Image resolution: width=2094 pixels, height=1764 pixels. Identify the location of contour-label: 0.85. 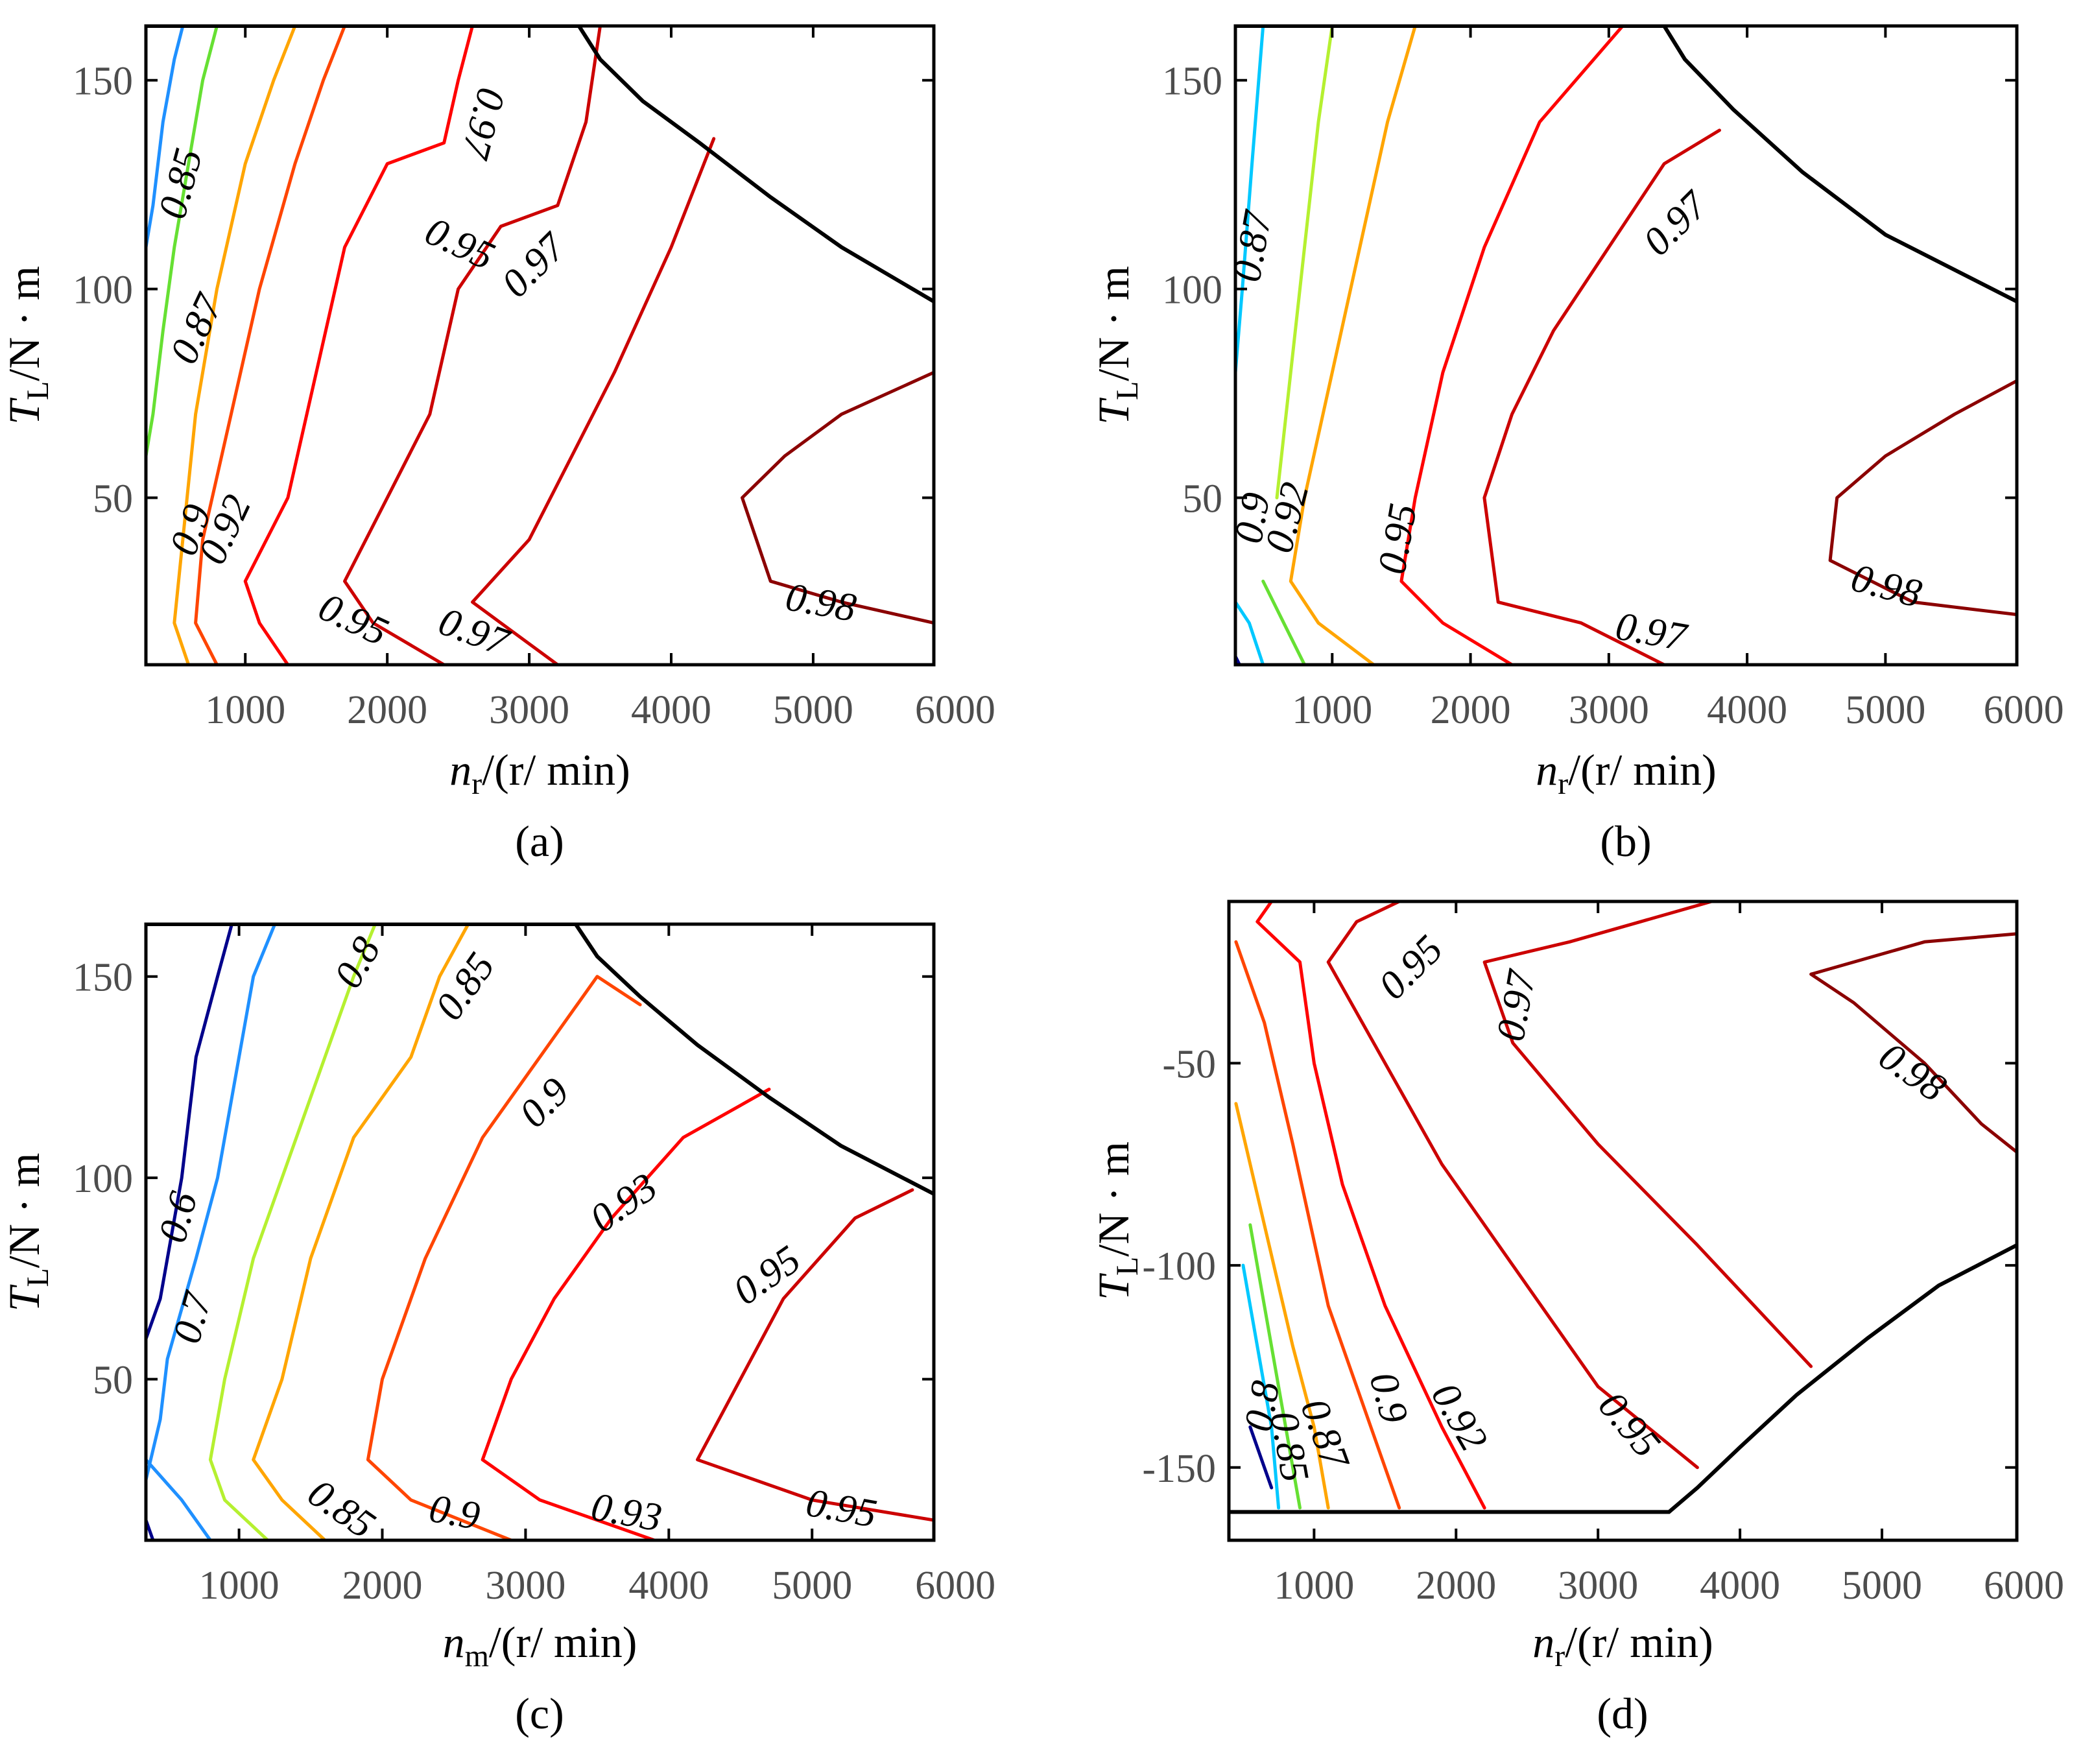
(465, 986).